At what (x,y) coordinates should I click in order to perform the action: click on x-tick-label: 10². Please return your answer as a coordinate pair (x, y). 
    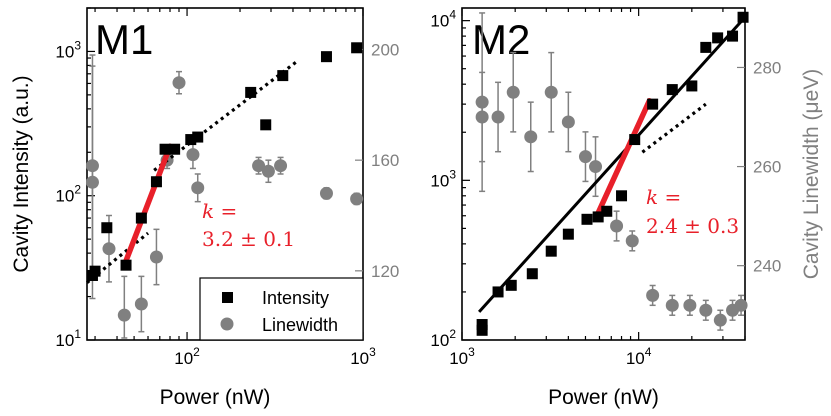
    Looking at the image, I should click on (187, 356).